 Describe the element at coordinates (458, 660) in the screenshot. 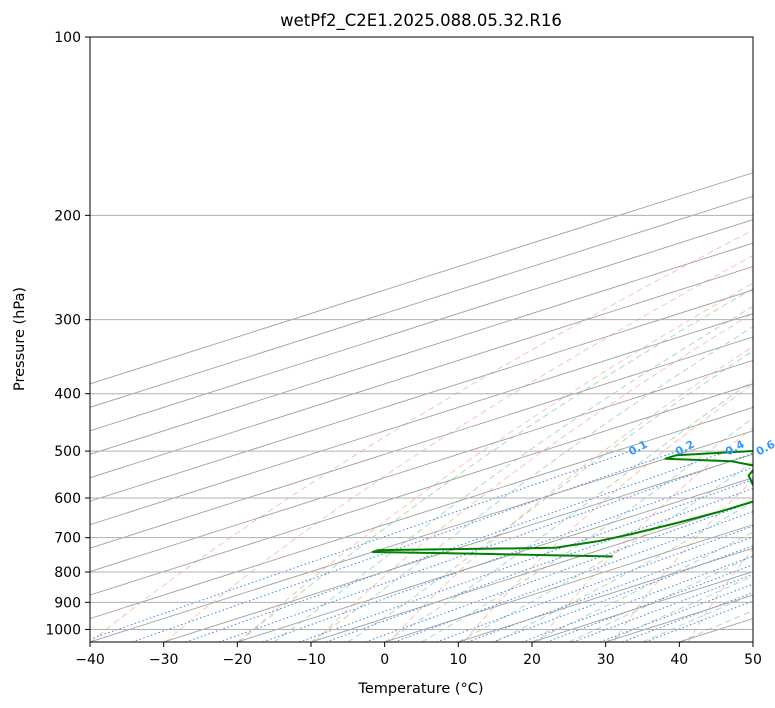

I see `x-tick-label: 10` at that location.